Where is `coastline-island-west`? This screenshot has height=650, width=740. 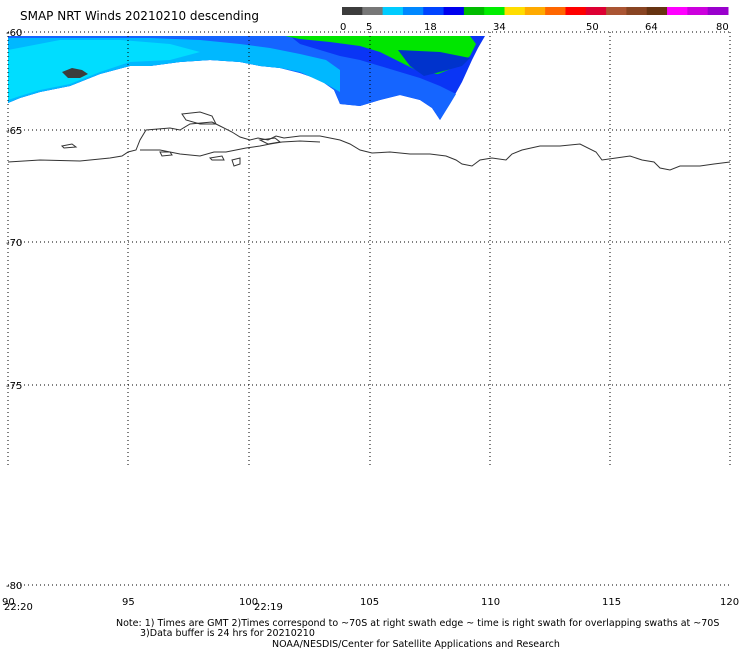
coastline-island-west is located at coordinates (69, 146).